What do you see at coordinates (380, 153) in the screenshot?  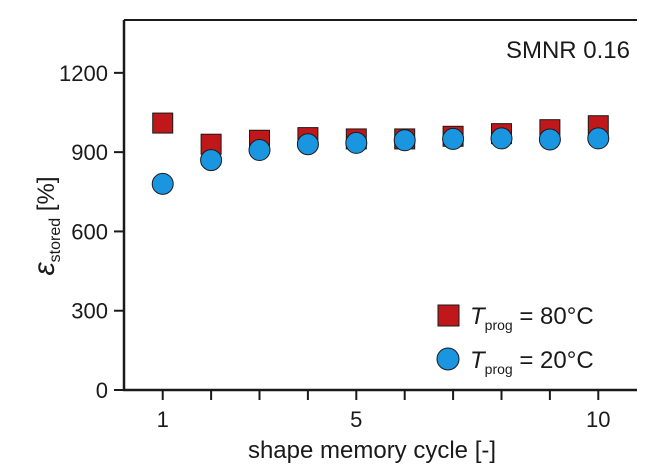 I see `data-points` at bounding box center [380, 153].